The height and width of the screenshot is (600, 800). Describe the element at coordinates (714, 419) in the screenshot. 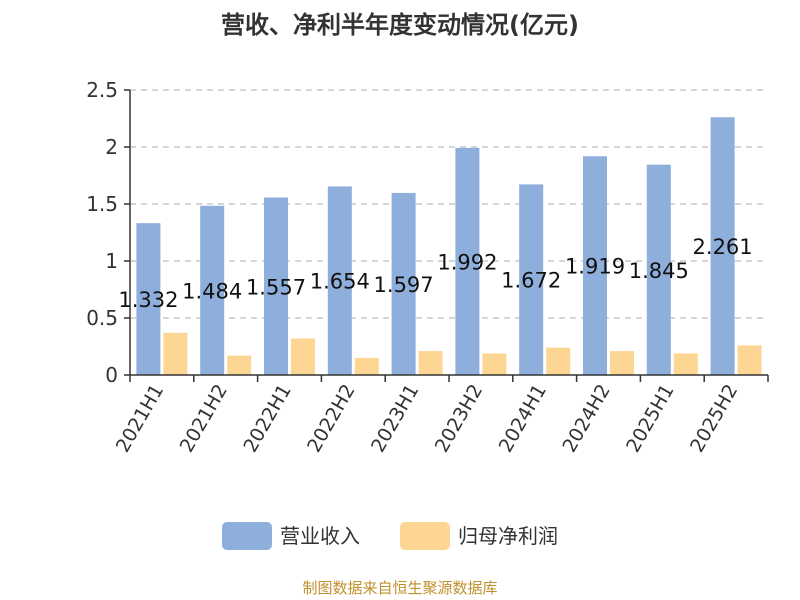

I see `x-tick-label: 2025H2` at that location.